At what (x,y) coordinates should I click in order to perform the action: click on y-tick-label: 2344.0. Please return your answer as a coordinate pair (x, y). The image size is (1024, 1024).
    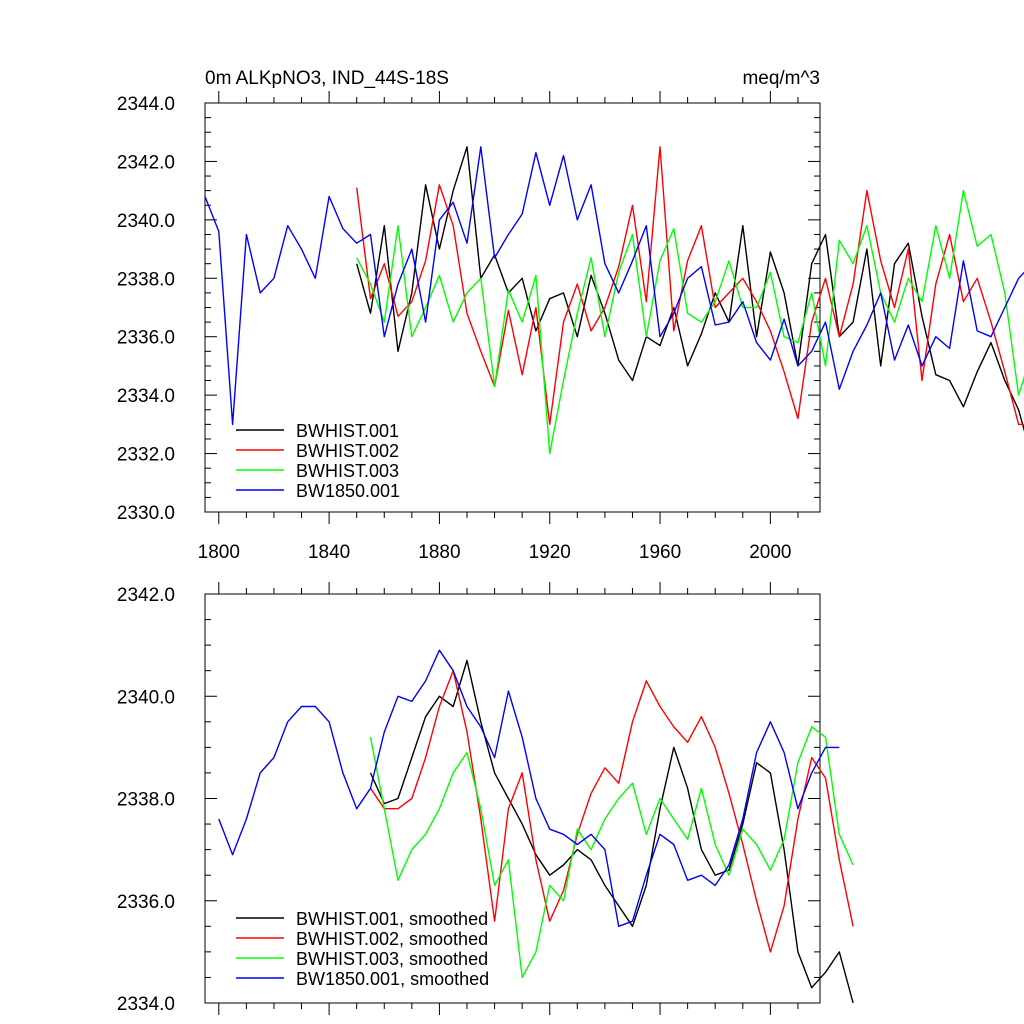
    Looking at the image, I should click on (146, 104).